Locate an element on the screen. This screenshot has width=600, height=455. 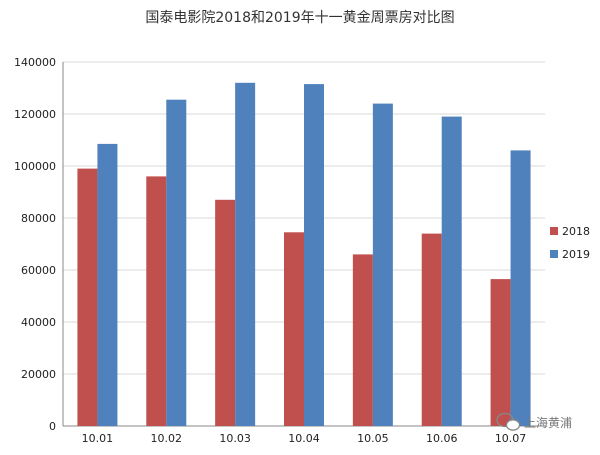
x-tick-label: 10.06 is located at coordinates (442, 438).